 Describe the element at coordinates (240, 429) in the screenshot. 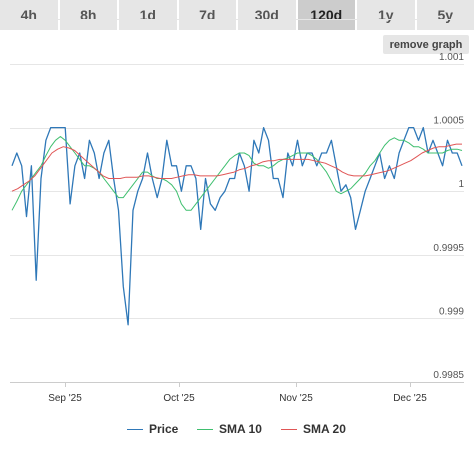

I see `legend-label-sma-10: SMA 10` at that location.